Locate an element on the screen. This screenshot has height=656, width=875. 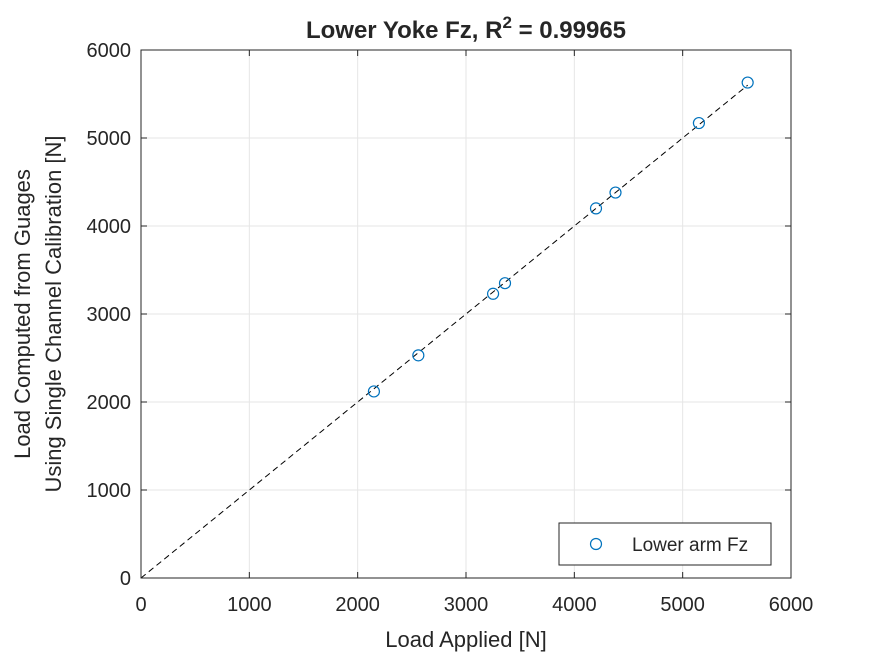
y-axis-label-line1: Load Computed from Guages is located at coordinates (22, 314).